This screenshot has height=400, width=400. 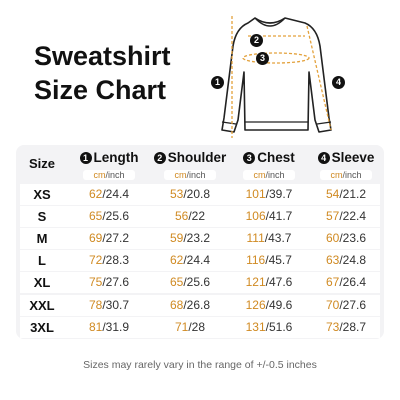 I want to click on diagram-marker: 2, so click(x=256, y=40).